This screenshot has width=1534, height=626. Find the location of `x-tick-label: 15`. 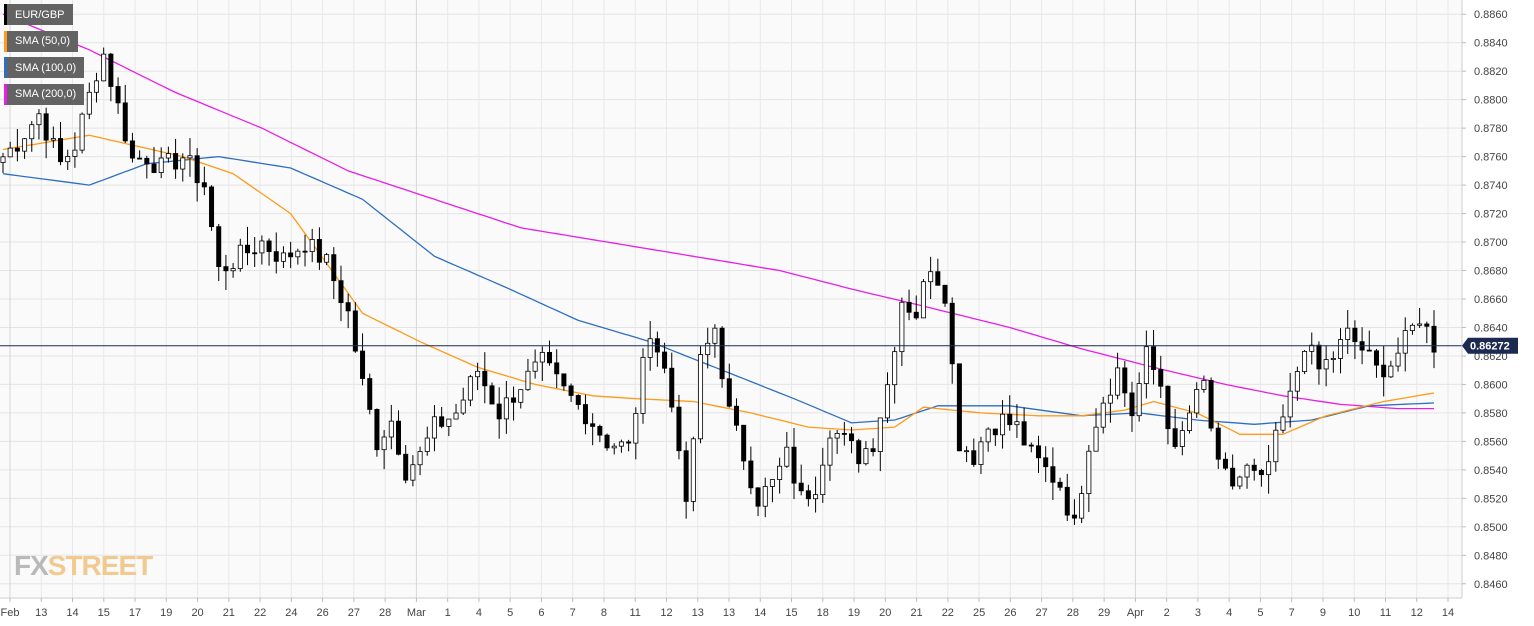

x-tick-label: 15 is located at coordinates (791, 613).